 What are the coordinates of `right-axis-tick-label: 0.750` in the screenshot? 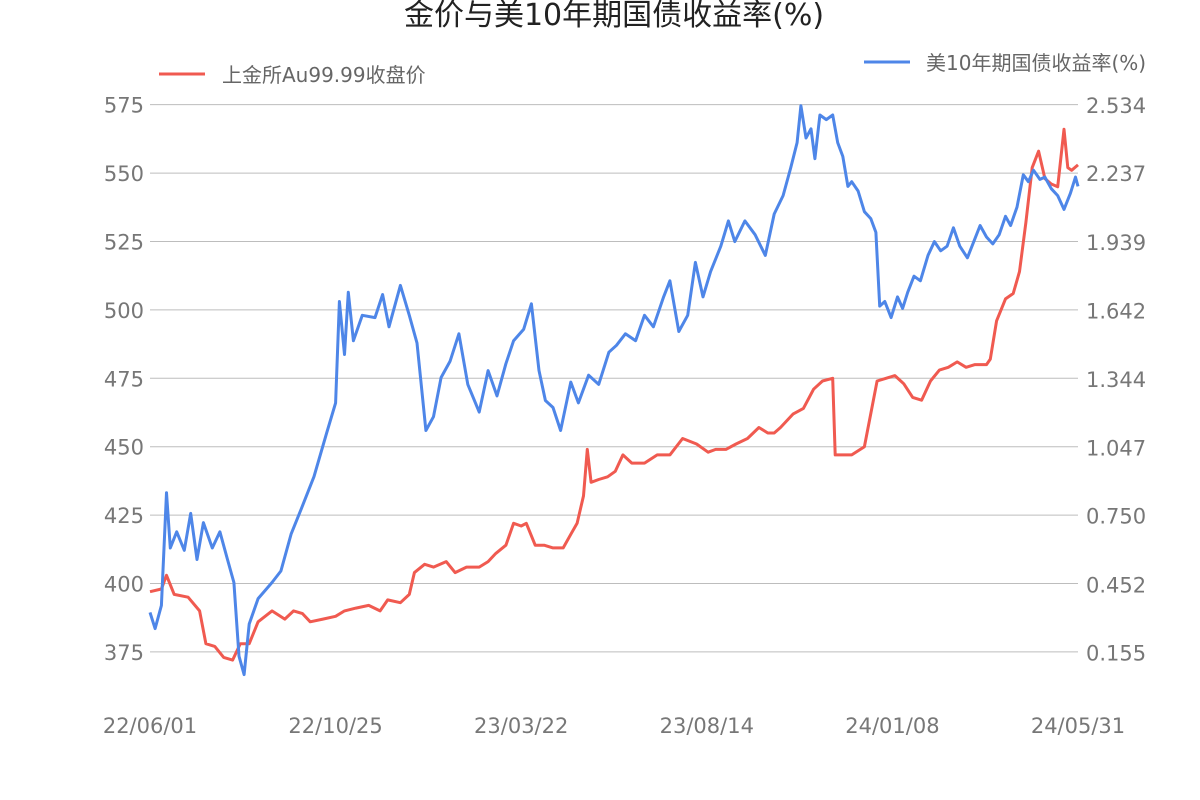 It's located at (1116, 517).